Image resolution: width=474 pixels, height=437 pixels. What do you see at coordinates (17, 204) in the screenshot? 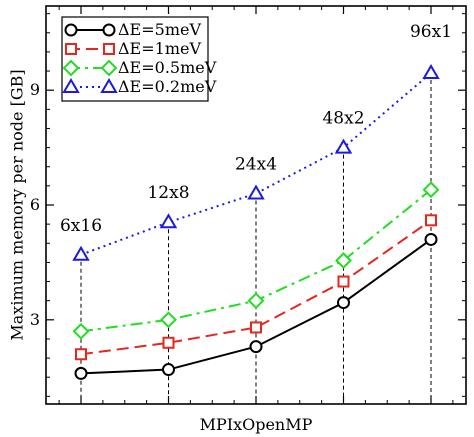
I see `y-axis-title: Maximum memory per node [GB]` at bounding box center [17, 204].